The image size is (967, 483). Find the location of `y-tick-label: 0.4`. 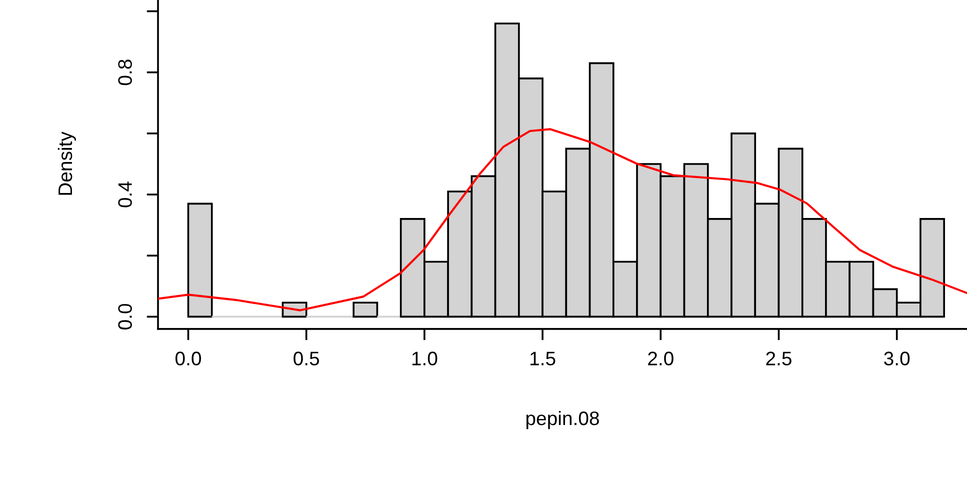

y-tick-label: 0.4 is located at coordinates (125, 195).